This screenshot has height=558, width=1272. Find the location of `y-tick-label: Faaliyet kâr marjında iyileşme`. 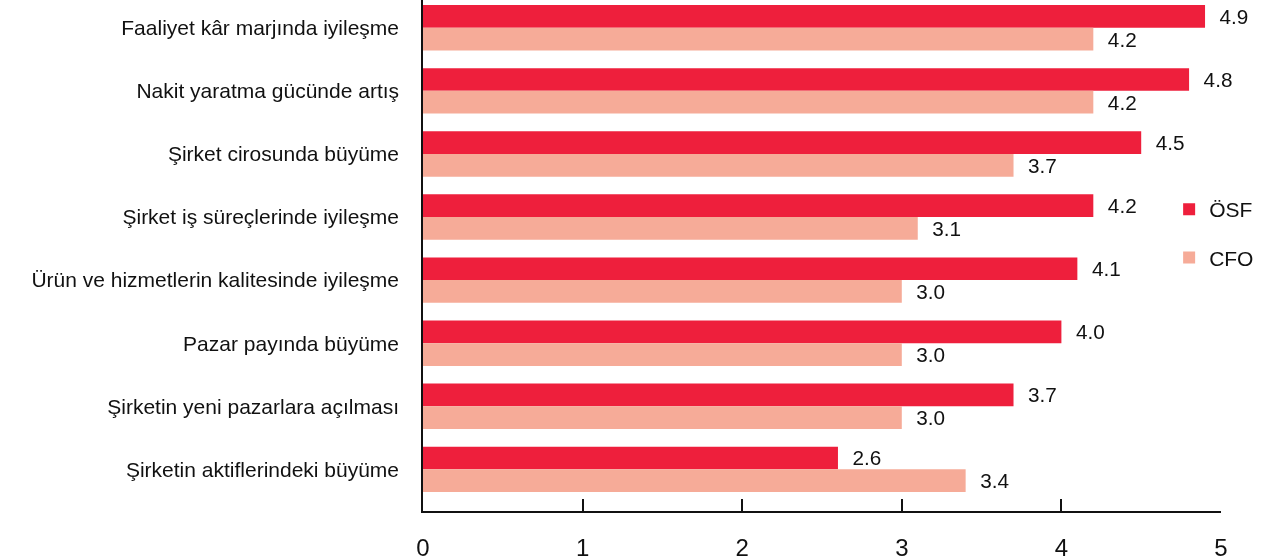

y-tick-label: Faaliyet kâr marjında iyileşme is located at coordinates (260, 28).